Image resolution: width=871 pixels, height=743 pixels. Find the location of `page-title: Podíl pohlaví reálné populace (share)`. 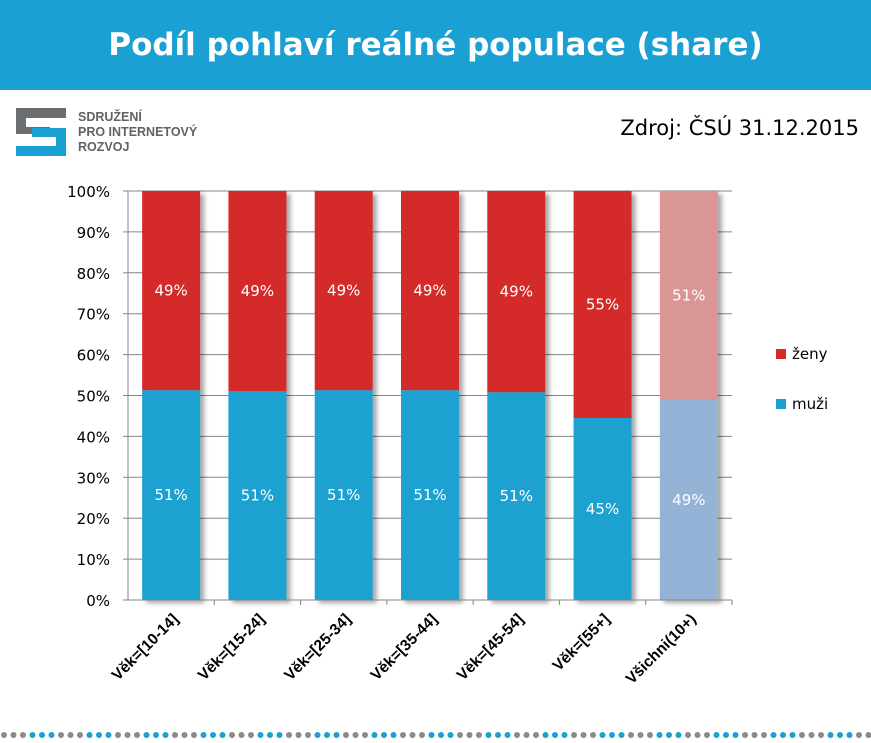

page-title: Podíl pohlaví reálné populace (share) is located at coordinates (435, 45).